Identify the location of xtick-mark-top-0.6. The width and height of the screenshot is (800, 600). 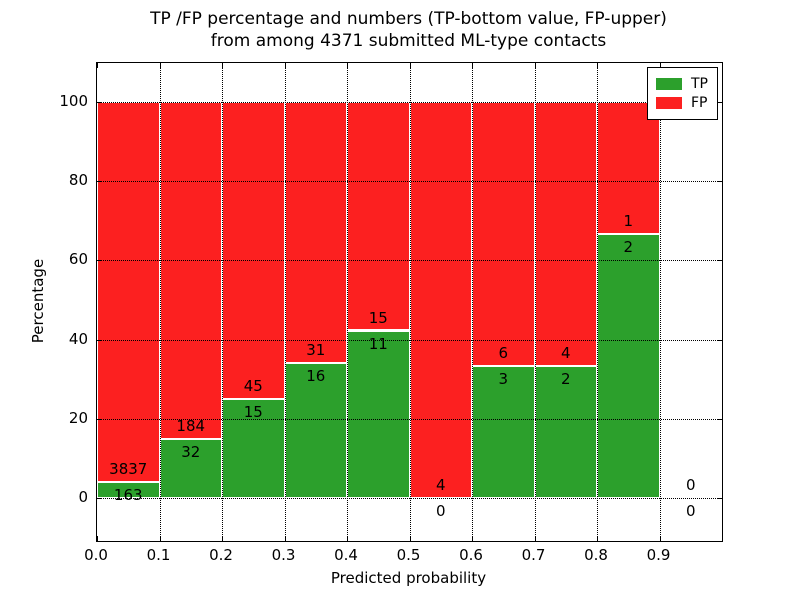
(472, 65).